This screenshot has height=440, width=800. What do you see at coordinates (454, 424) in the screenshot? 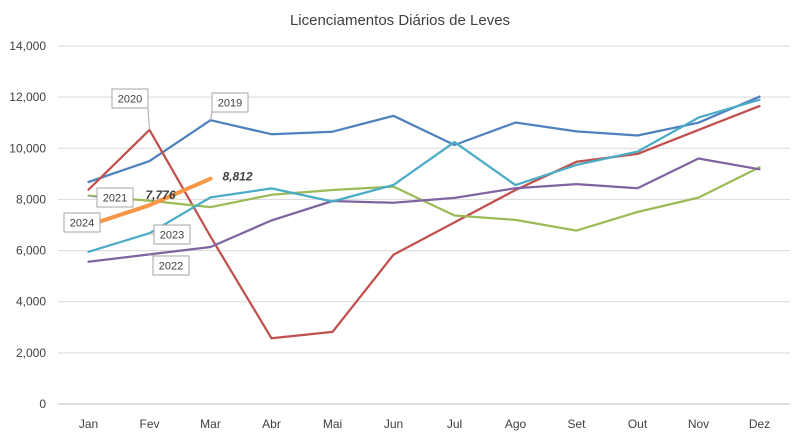
I see `x-tick-label: Jul` at bounding box center [454, 424].